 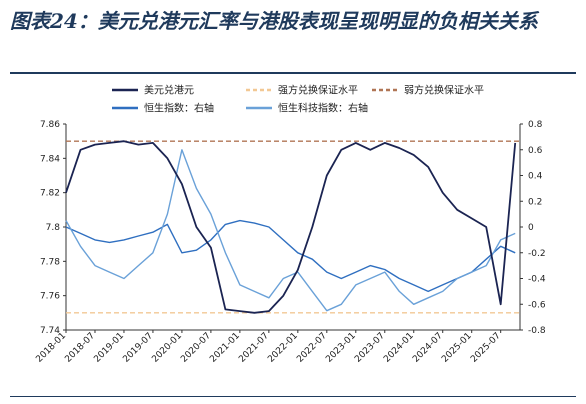 I want to click on x-tick-label: 2024-01, so click(x=399, y=348).